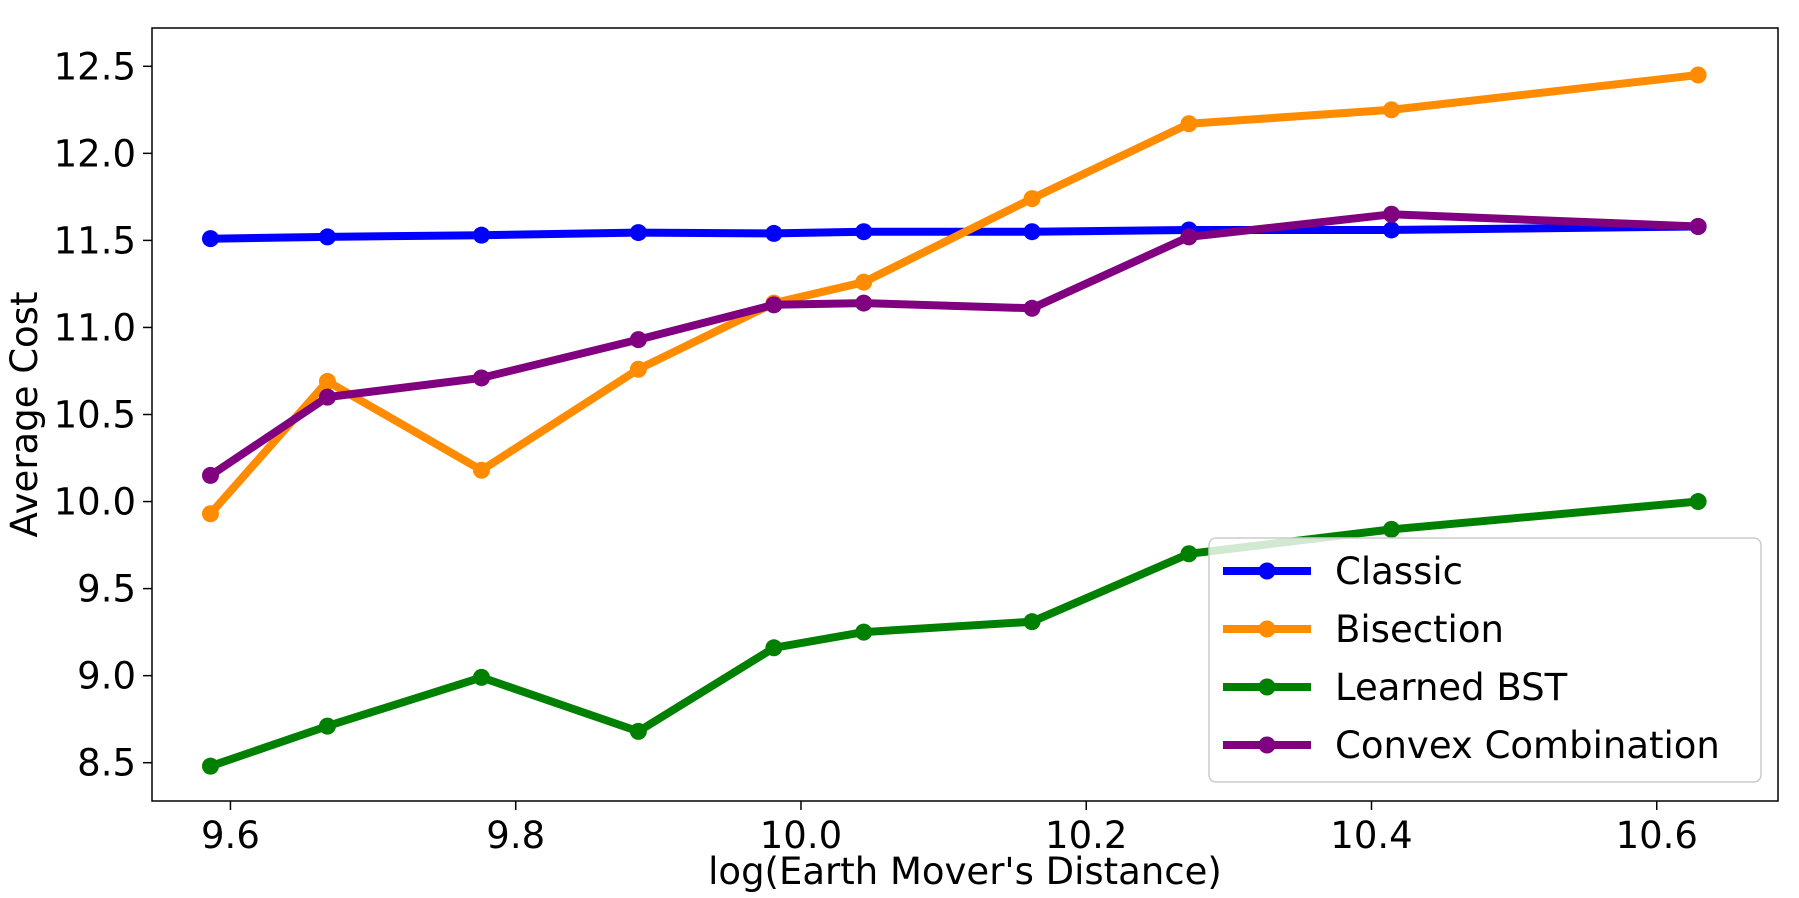 The height and width of the screenshot is (898, 1799). What do you see at coordinates (95, 502) in the screenshot?
I see `y-tick-label: 10.0` at bounding box center [95, 502].